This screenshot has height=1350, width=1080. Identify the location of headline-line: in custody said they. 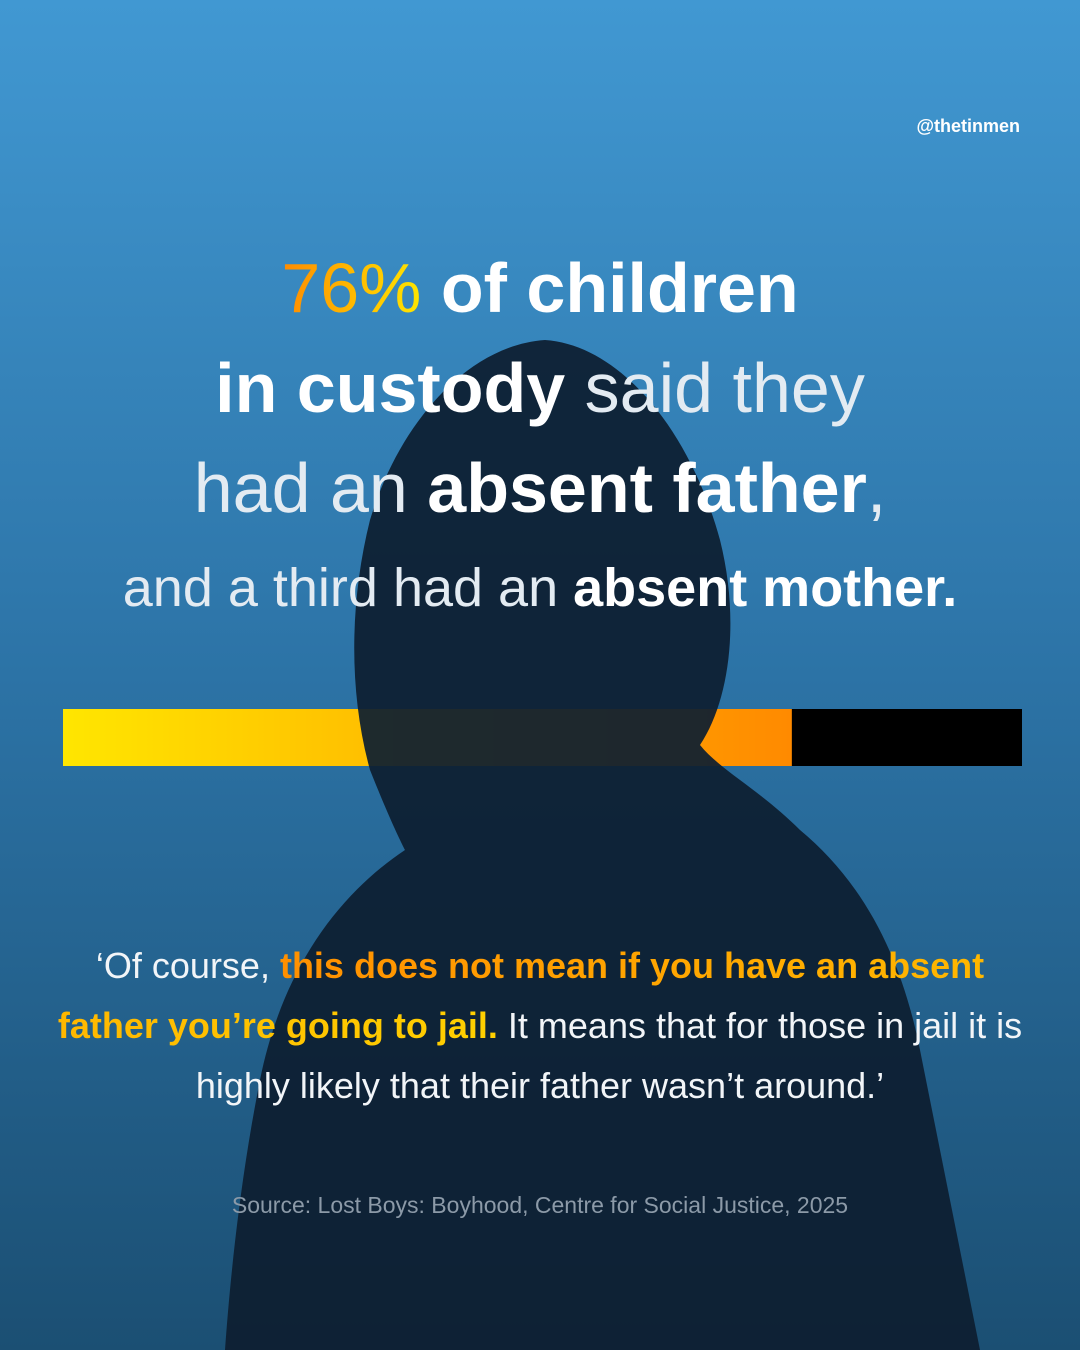
(540, 388).